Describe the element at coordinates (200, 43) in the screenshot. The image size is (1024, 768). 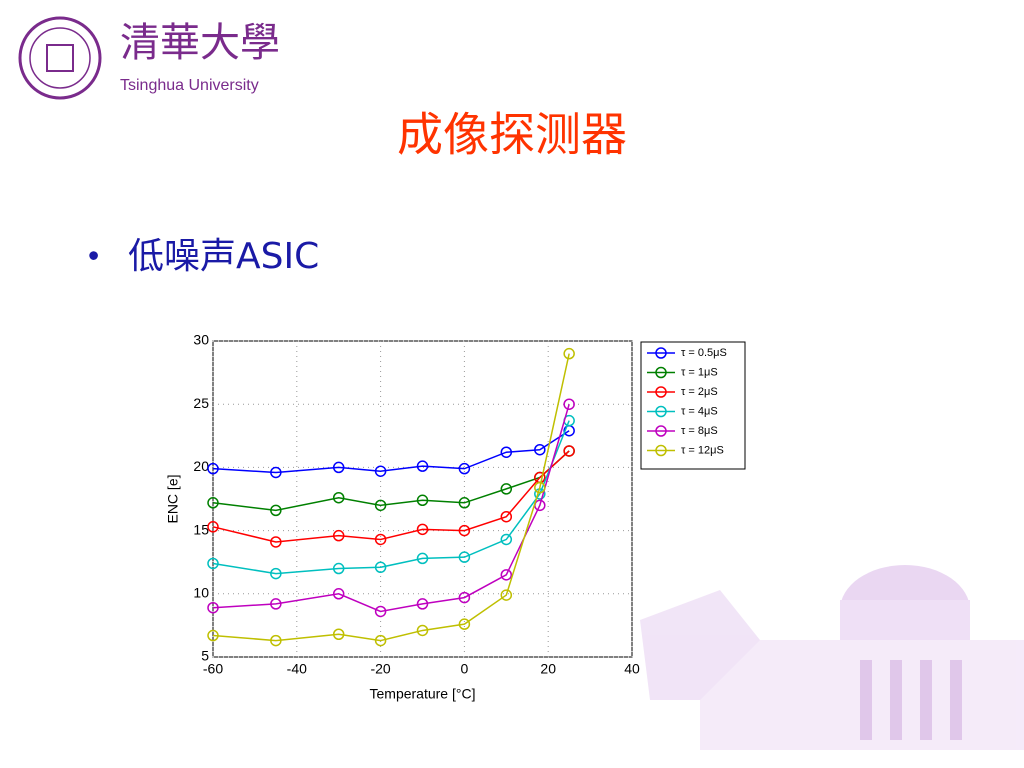
I see `logo-text: 清華大學` at that location.